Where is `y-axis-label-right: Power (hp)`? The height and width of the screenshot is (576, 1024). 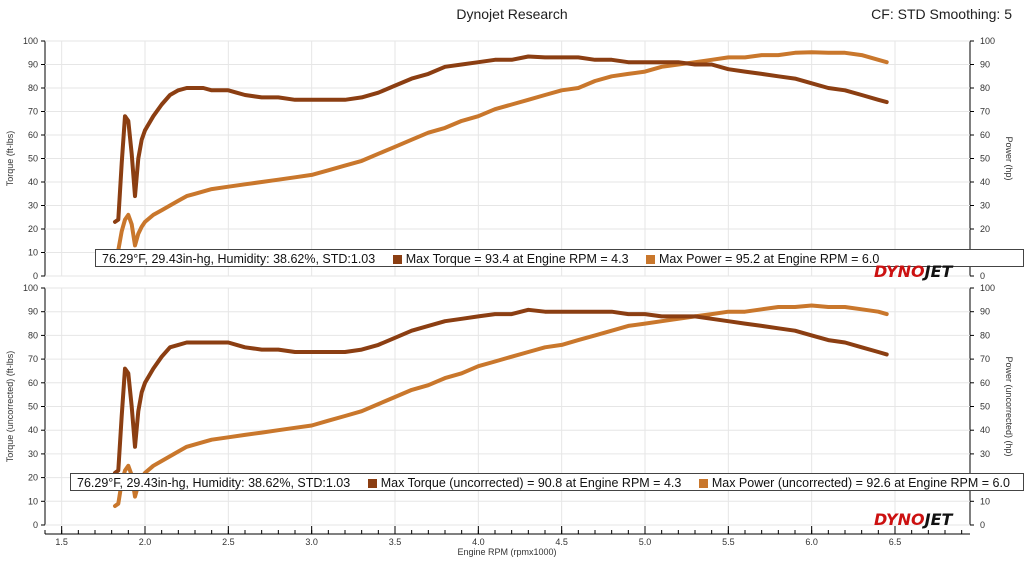
y-axis-label-right: Power (hp) is located at coordinates (1009, 158).